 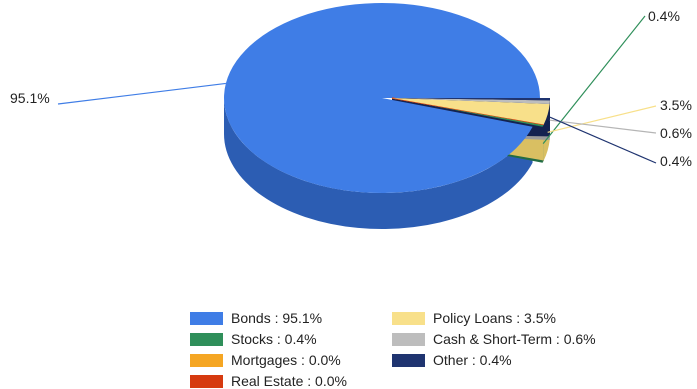 I want to click on leader-line-other, so click(x=603, y=140).